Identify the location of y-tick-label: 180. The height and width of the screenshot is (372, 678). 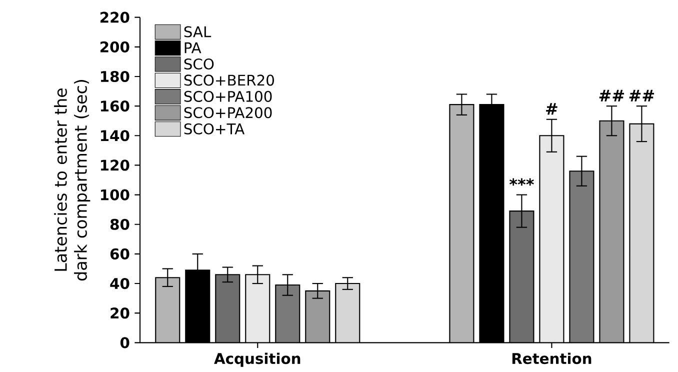
(115, 76).